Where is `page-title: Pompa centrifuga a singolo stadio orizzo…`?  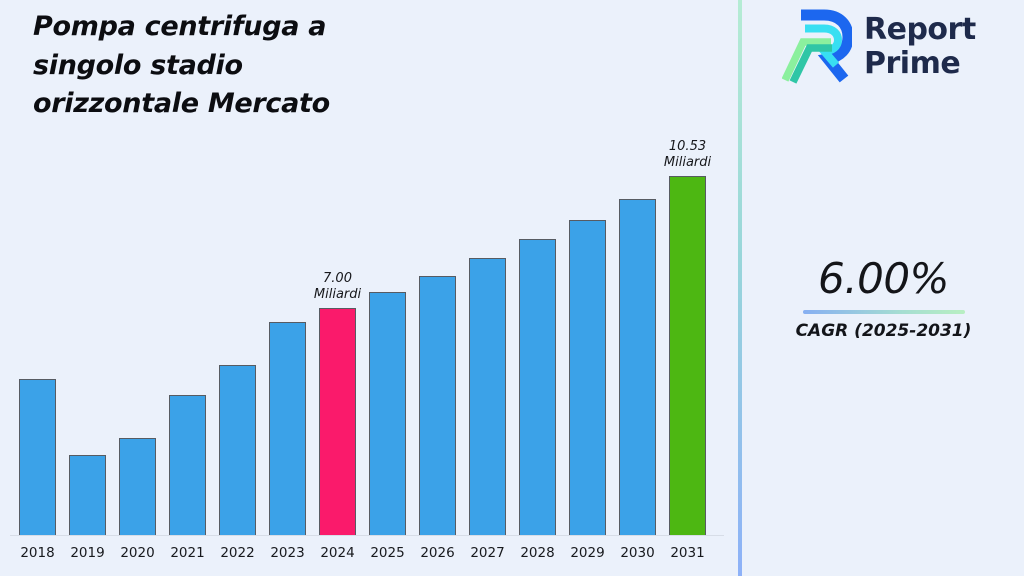 page-title: Pompa centrifuga a singolo stadio orizzo… is located at coordinates (181, 65).